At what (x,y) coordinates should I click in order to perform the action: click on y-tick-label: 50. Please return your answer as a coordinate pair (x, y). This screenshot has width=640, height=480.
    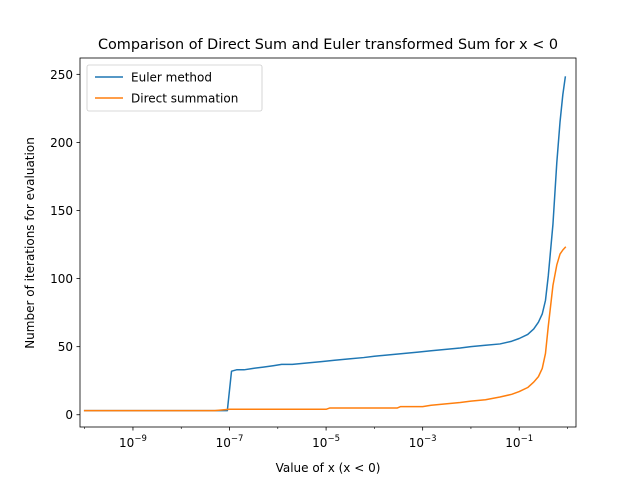
    Looking at the image, I should click on (65, 347).